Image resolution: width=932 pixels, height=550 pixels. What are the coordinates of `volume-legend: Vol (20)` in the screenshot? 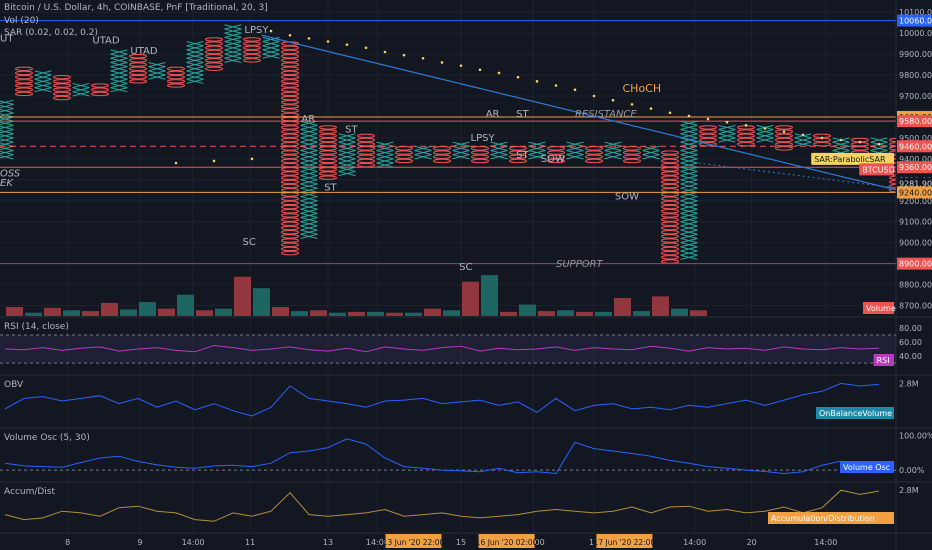 It's located at (21, 21).